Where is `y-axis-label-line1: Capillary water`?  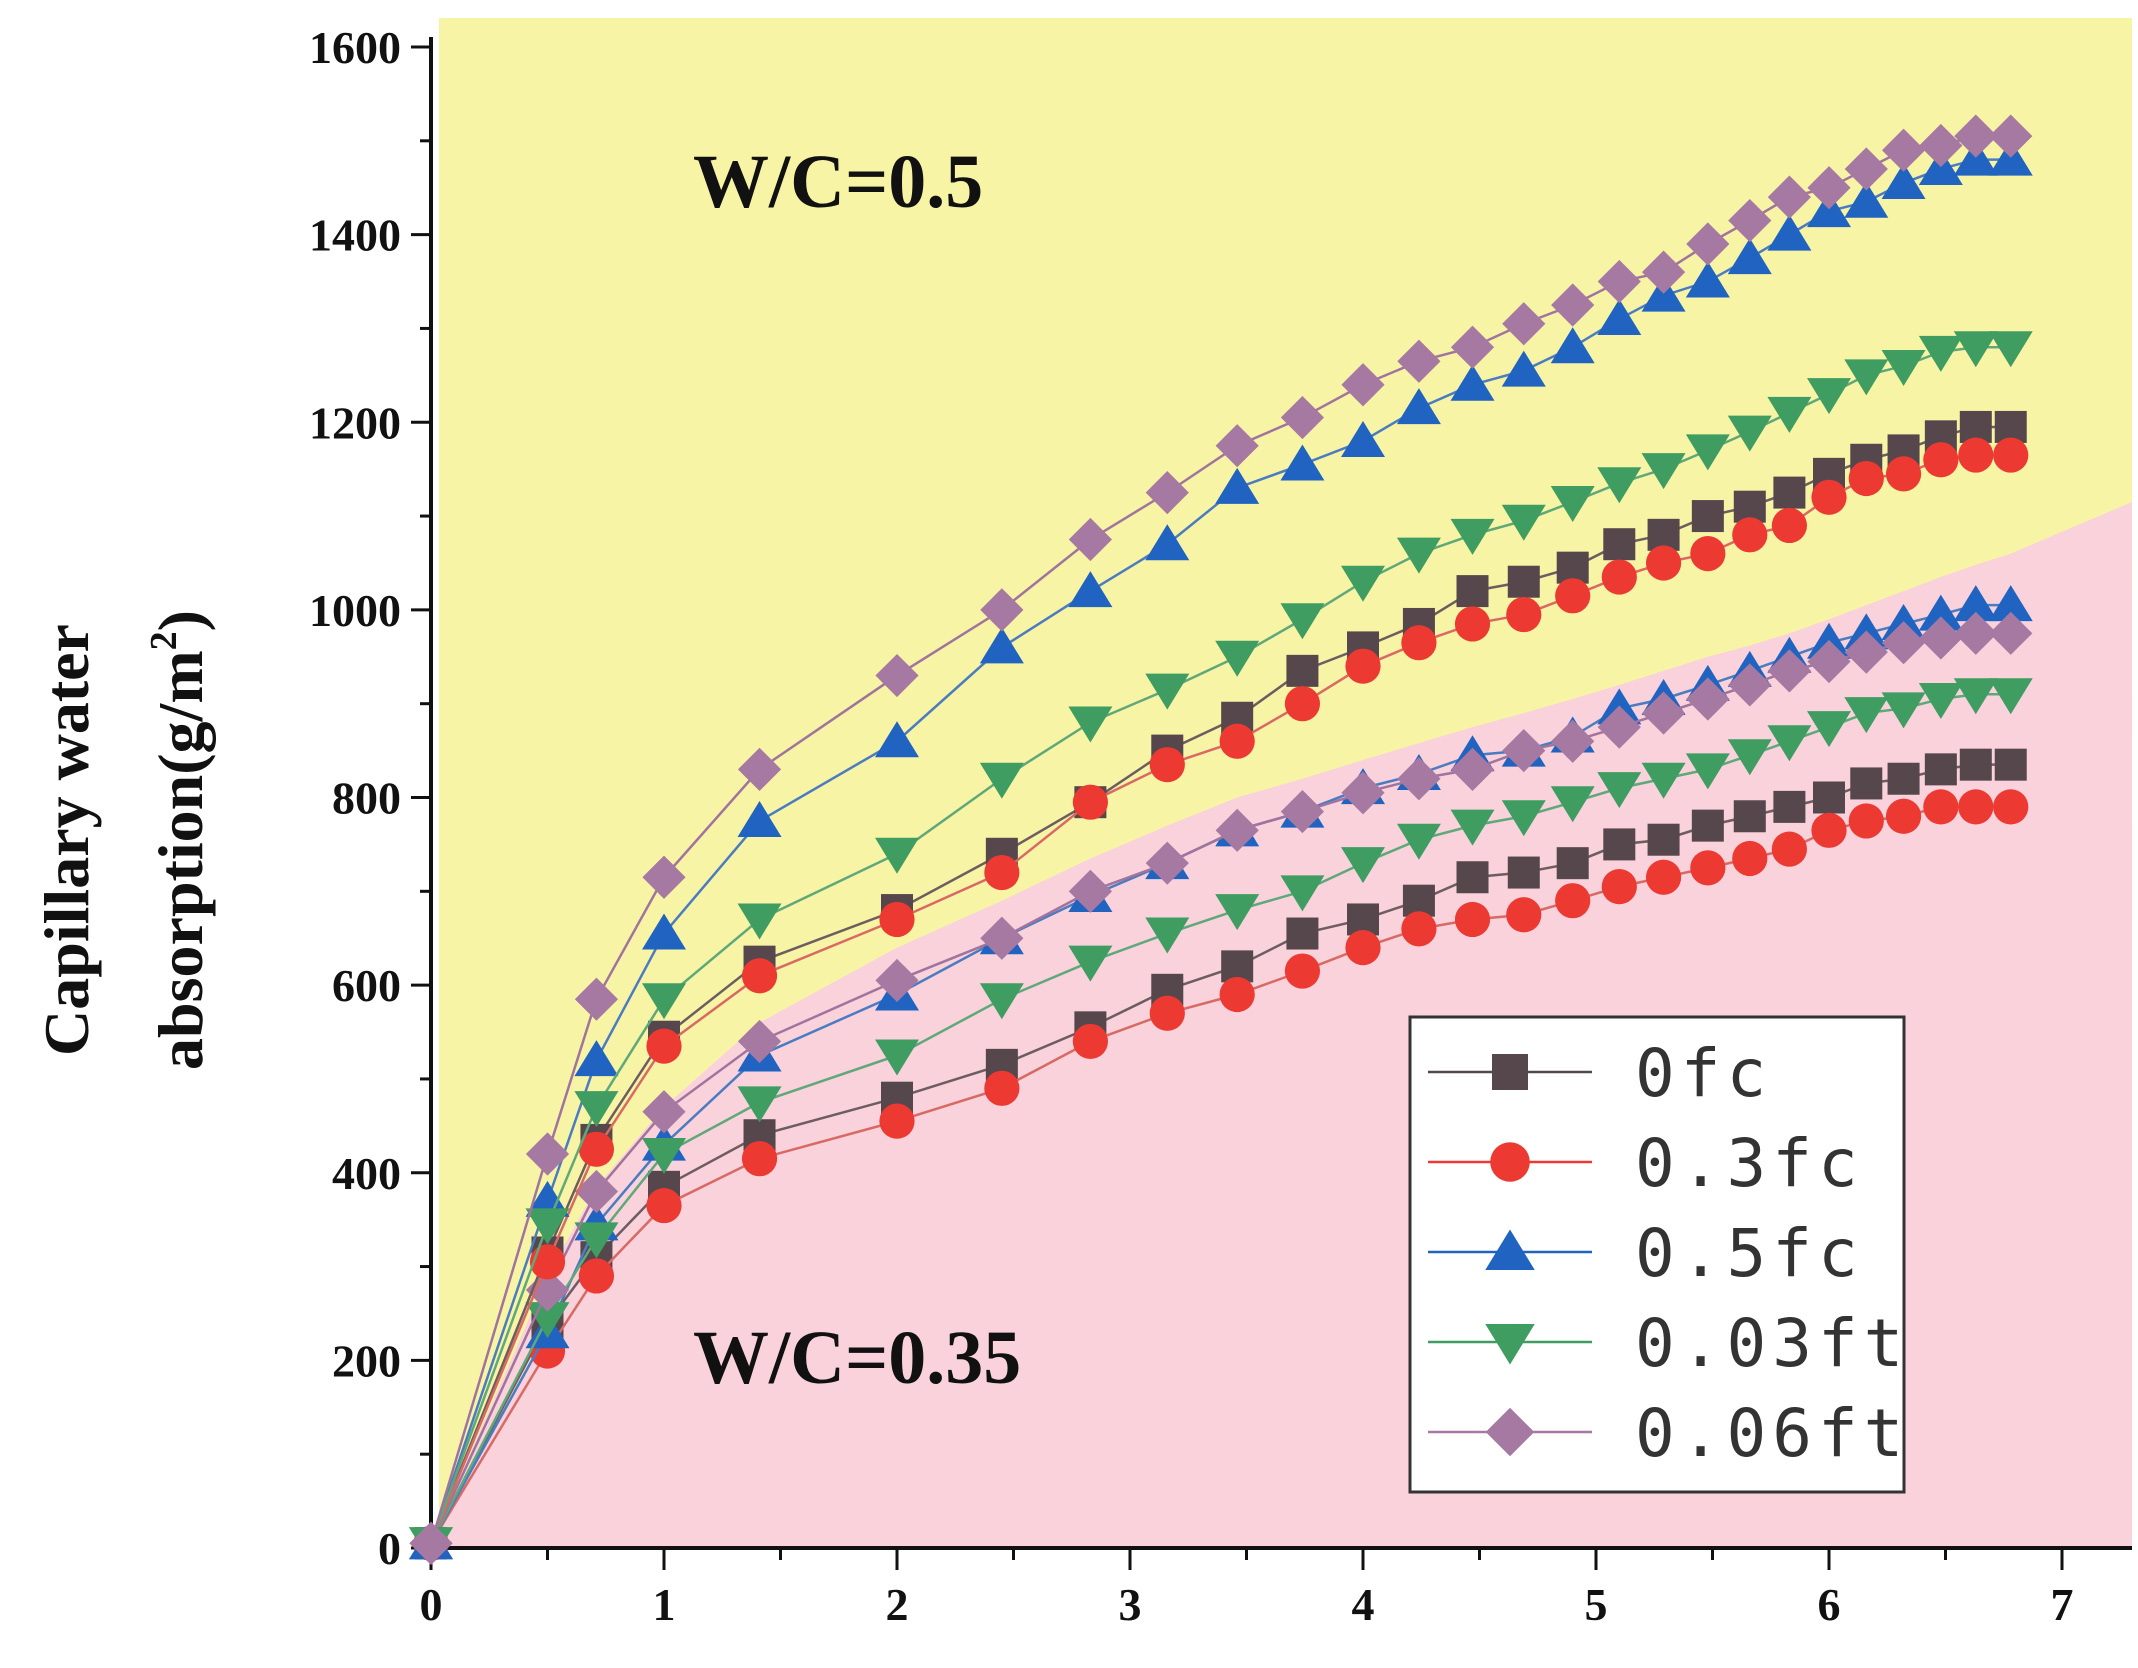
y-axis-label-line1: Capillary water is located at coordinates (66, 840).